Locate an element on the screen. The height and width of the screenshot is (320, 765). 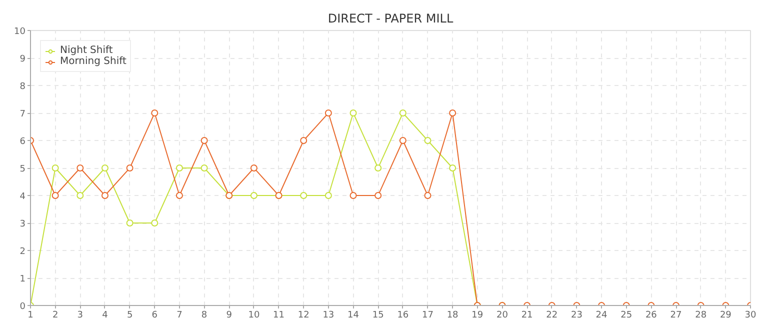
x-tick-label: 14 is located at coordinates (354, 315).